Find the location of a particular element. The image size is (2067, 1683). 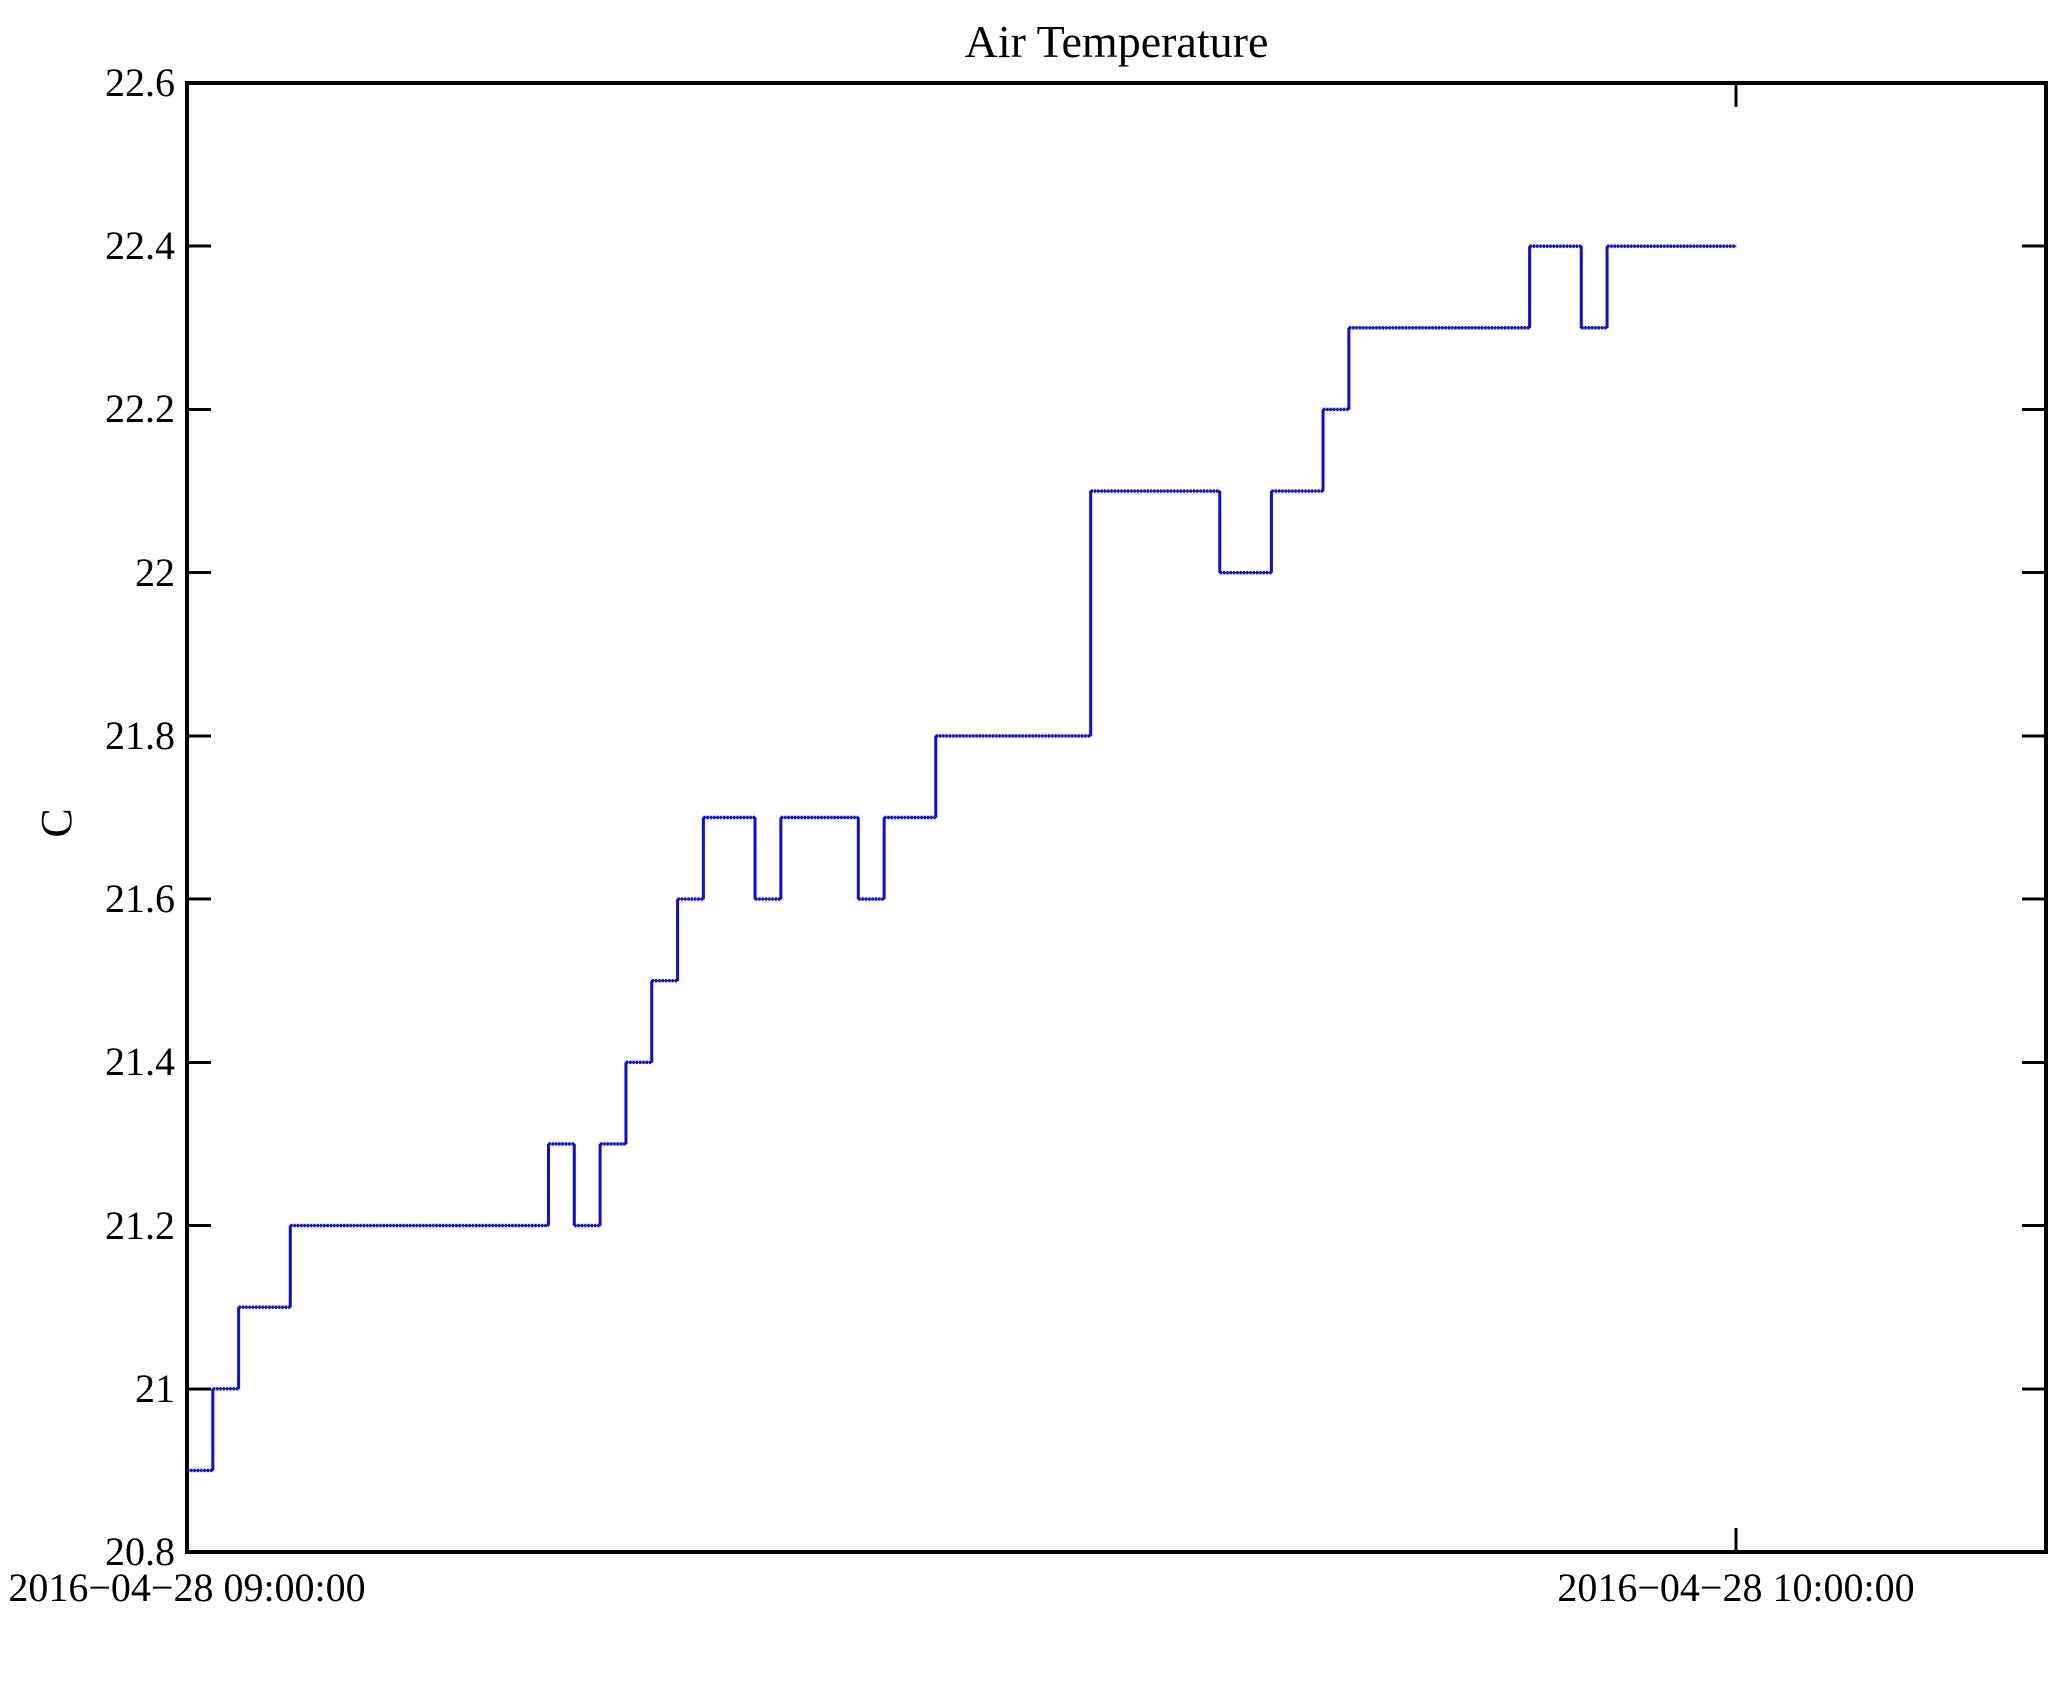

y-tick-label: 22.4 is located at coordinates (140, 246).